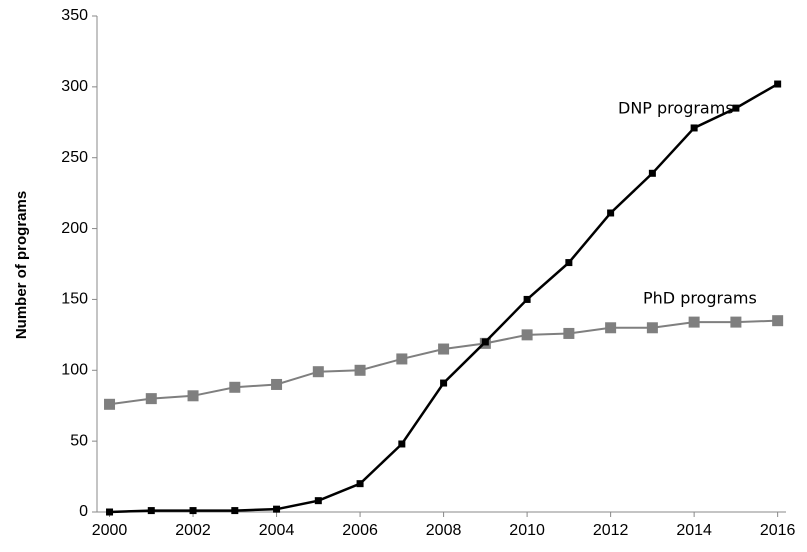  What do you see at coordinates (611, 530) in the screenshot?
I see `x-tick-label: 2012` at bounding box center [611, 530].